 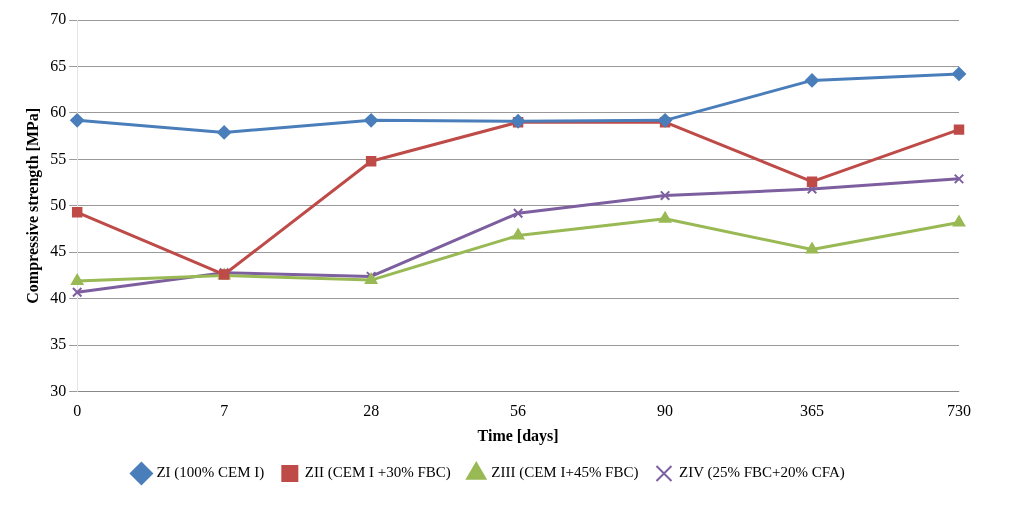 I want to click on y-tick-label: 45, so click(x=58, y=251).